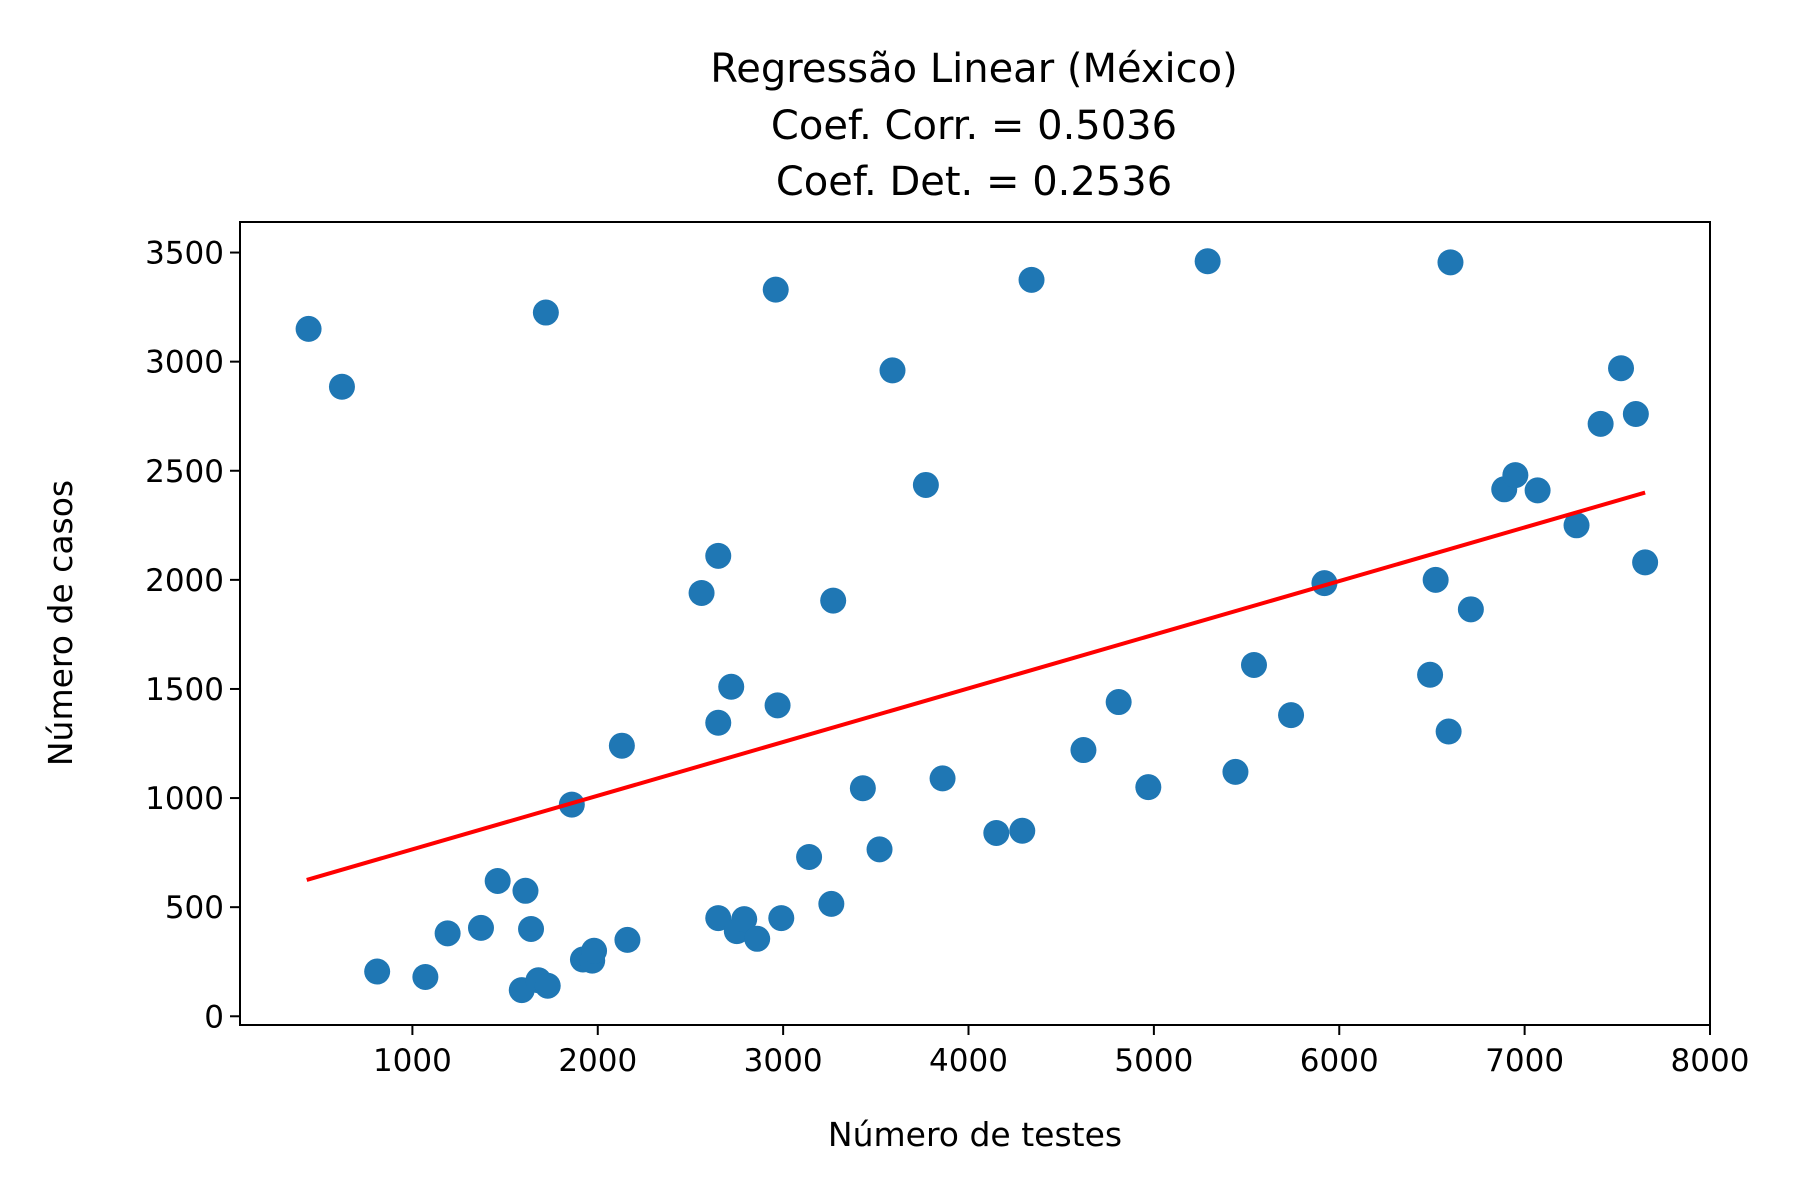  What do you see at coordinates (783, 1061) in the screenshot?
I see `x-tick-label: 3000` at bounding box center [783, 1061].